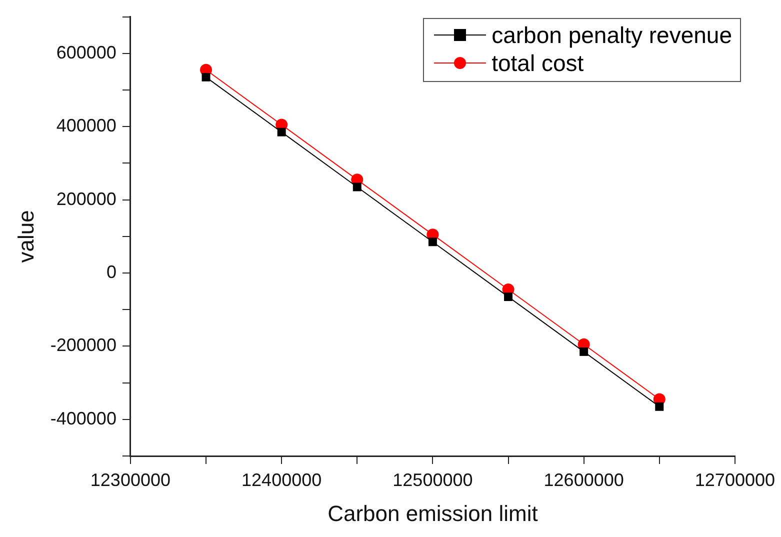 Image resolution: width=781 pixels, height=537 pixels. I want to click on x-tick-label: 12400000, so click(282, 480).